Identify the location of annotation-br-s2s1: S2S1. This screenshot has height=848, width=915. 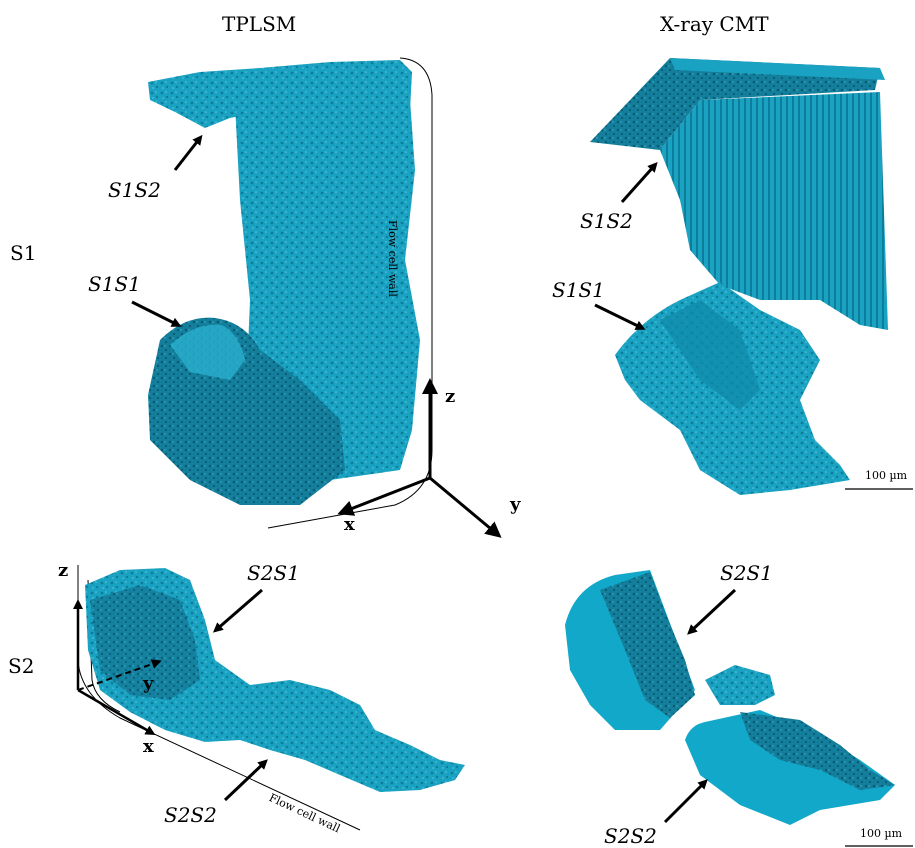
(746, 573).